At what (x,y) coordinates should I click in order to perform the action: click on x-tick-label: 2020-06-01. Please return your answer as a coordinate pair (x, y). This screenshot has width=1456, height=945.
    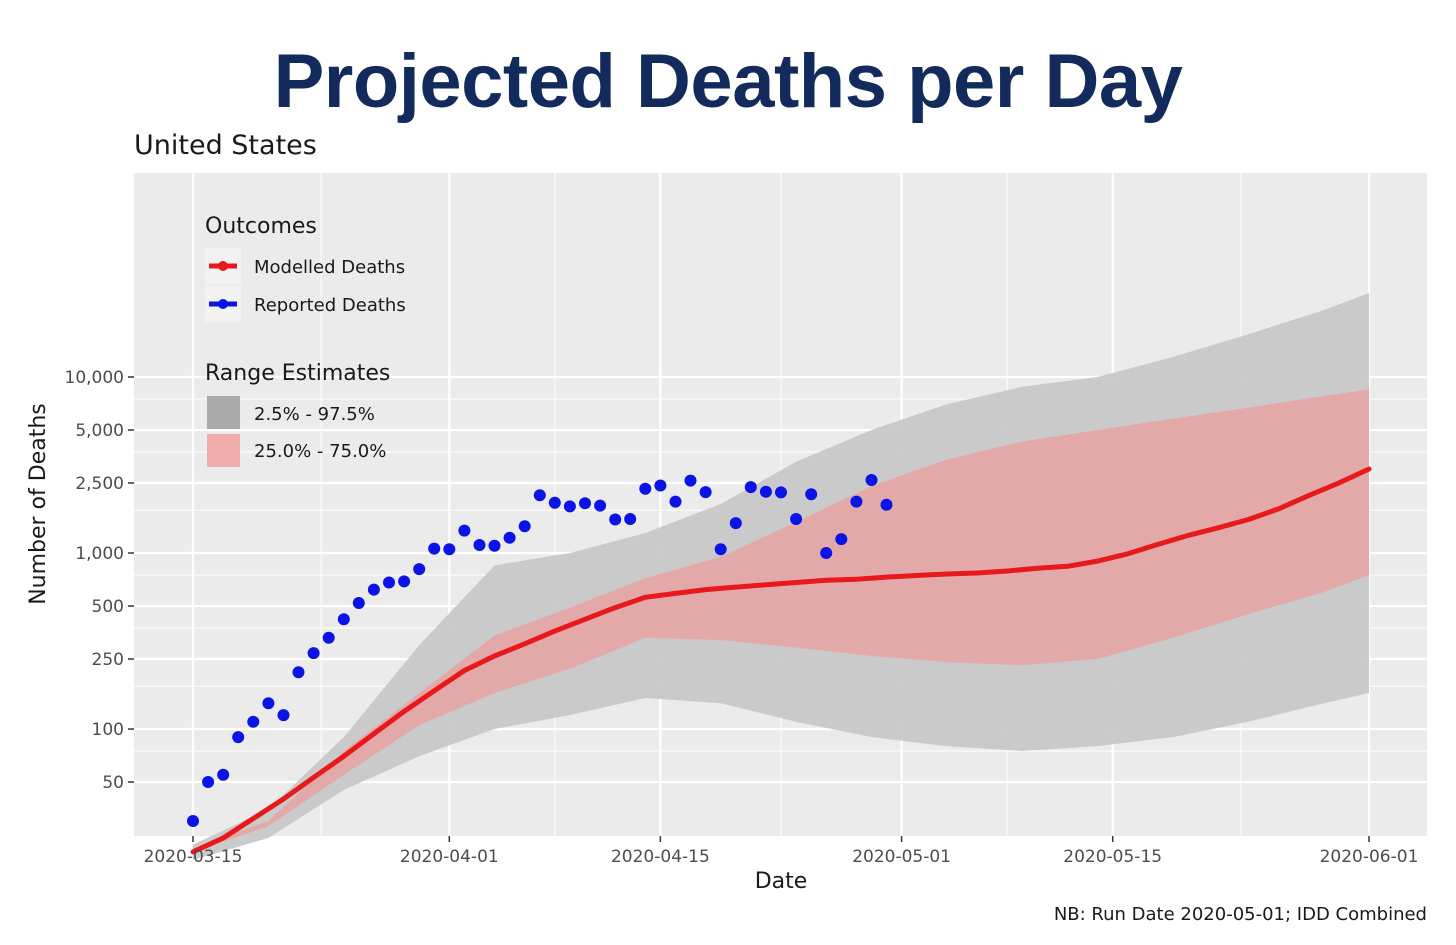
    Looking at the image, I should click on (1369, 857).